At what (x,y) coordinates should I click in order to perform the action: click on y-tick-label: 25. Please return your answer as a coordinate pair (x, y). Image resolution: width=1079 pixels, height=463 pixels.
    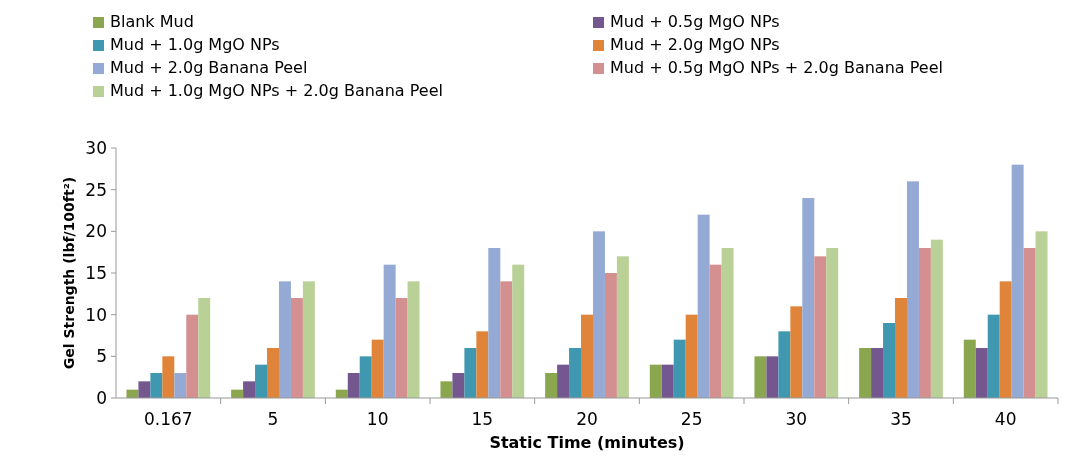
    Looking at the image, I should click on (96, 189).